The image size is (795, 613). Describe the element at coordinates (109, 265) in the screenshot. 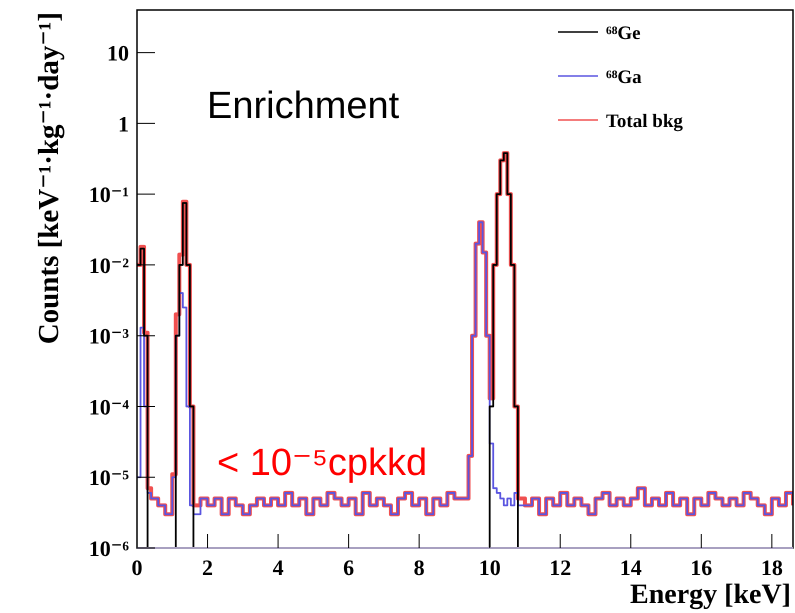

I see `y-tick-label: 10⁻²` at that location.